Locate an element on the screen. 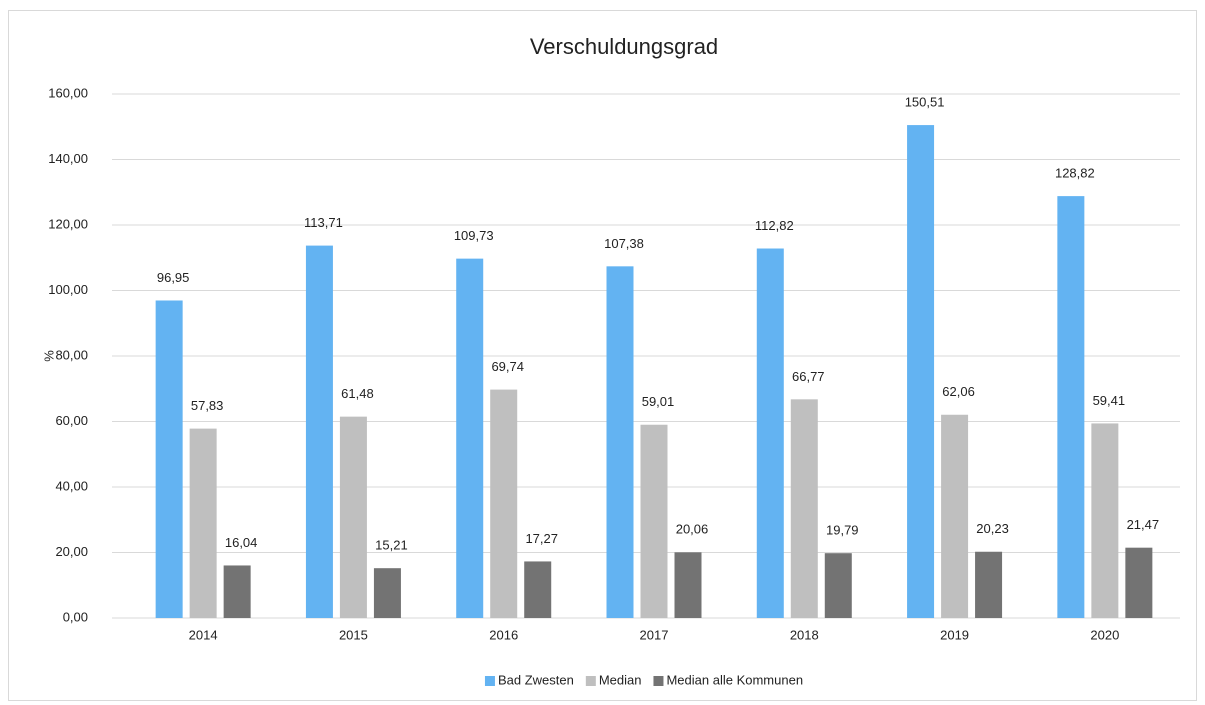  data-label: 19,79 is located at coordinates (842, 530).